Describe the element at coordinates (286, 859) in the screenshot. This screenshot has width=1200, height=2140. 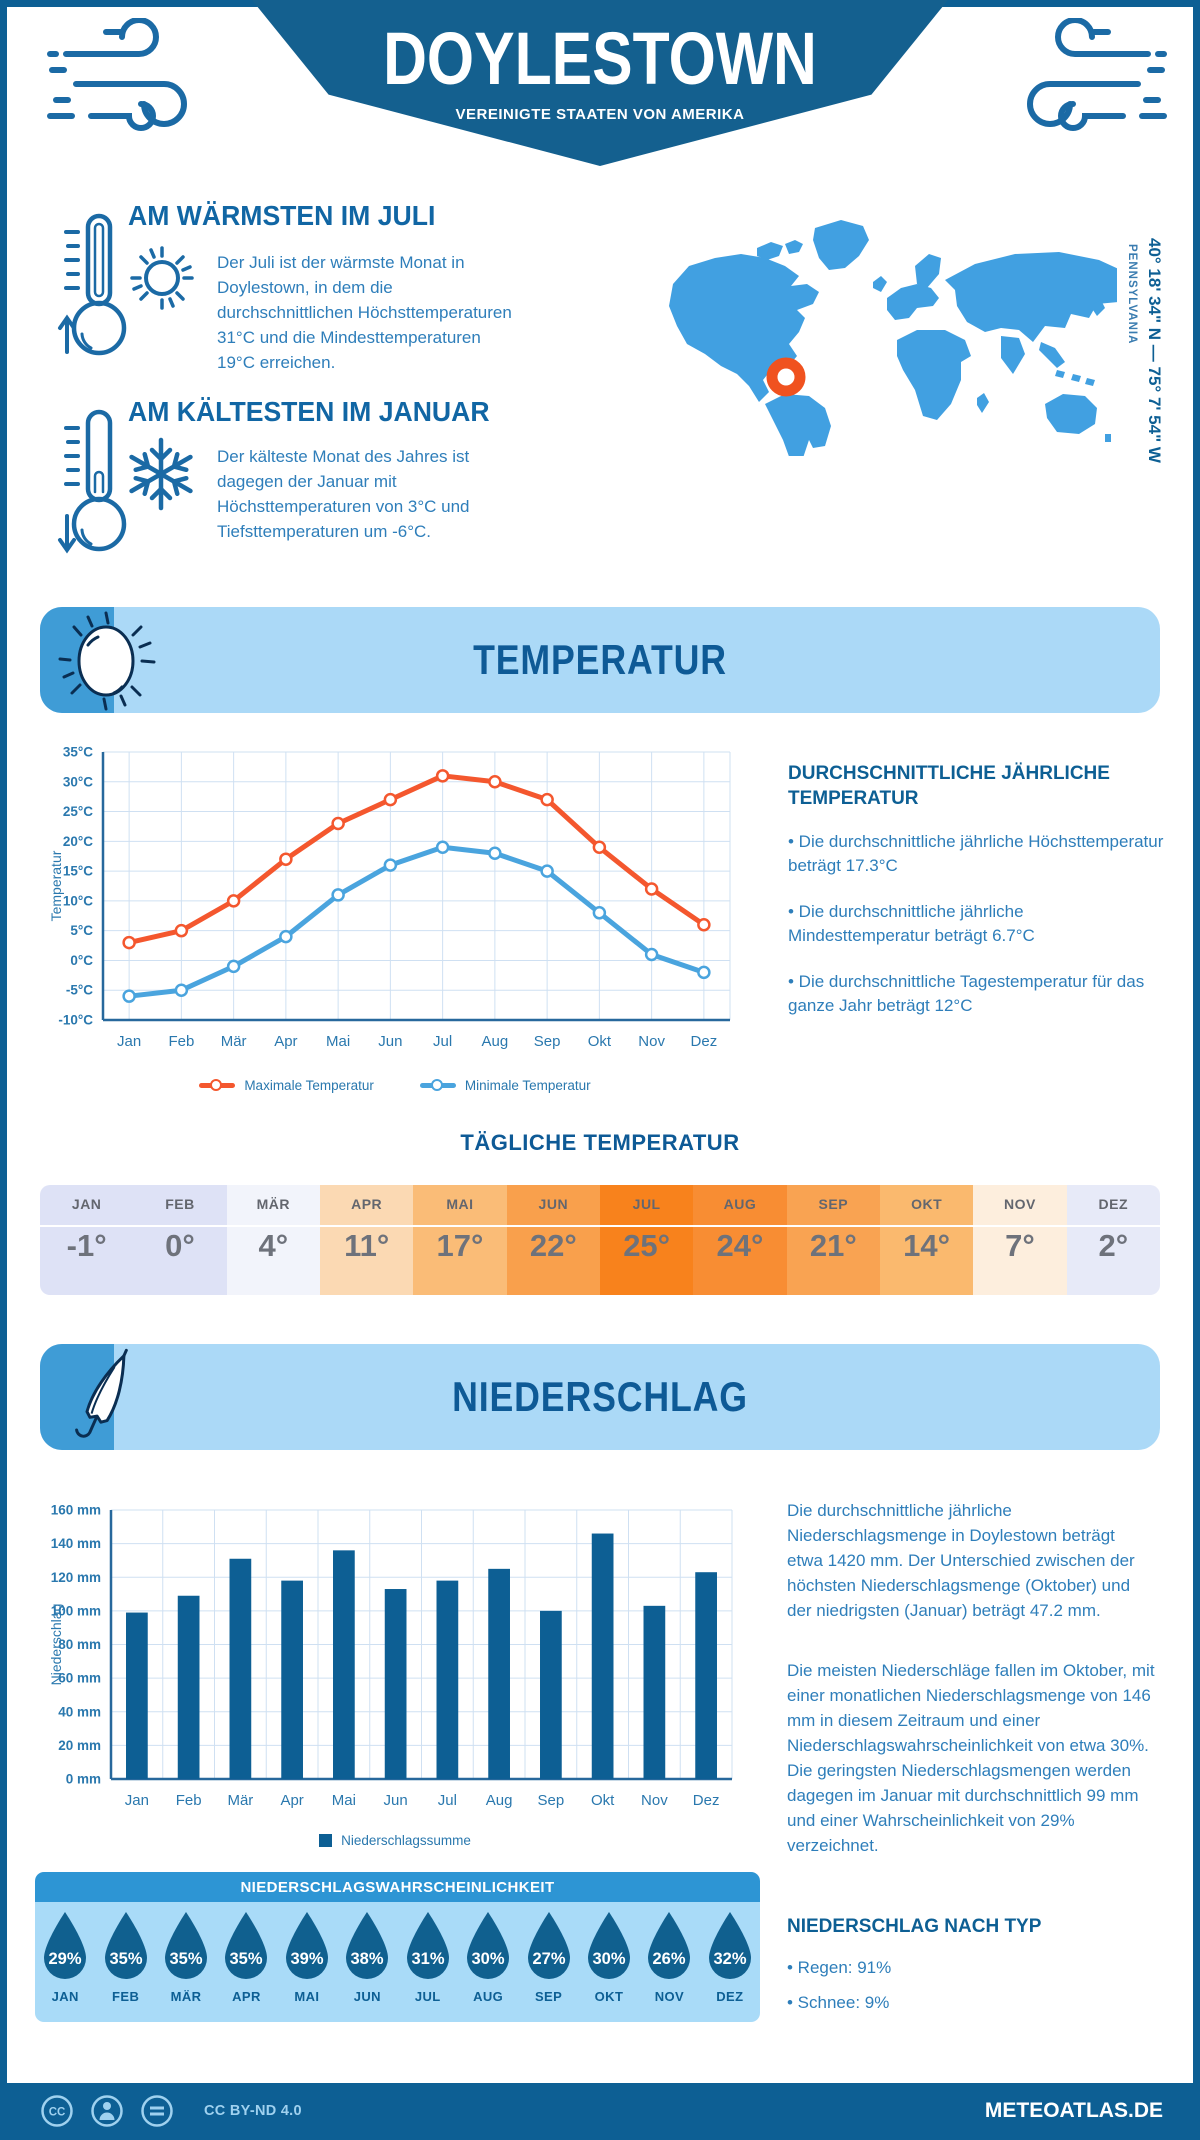
I see `data-point-Apr` at that location.